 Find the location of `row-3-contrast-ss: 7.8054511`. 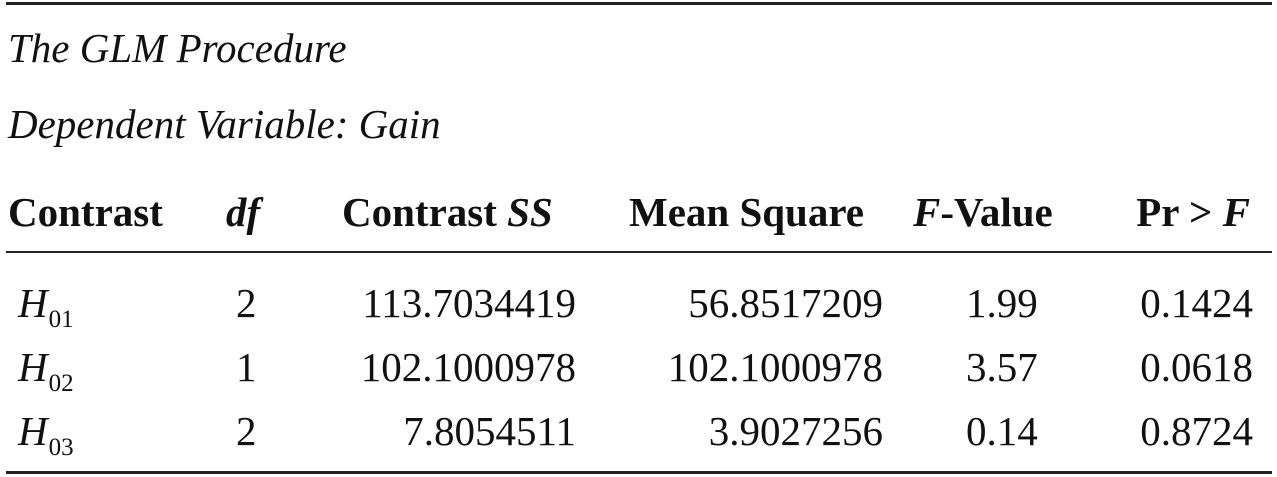

row-3-contrast-ss: 7.8054511 is located at coordinates (489, 431).